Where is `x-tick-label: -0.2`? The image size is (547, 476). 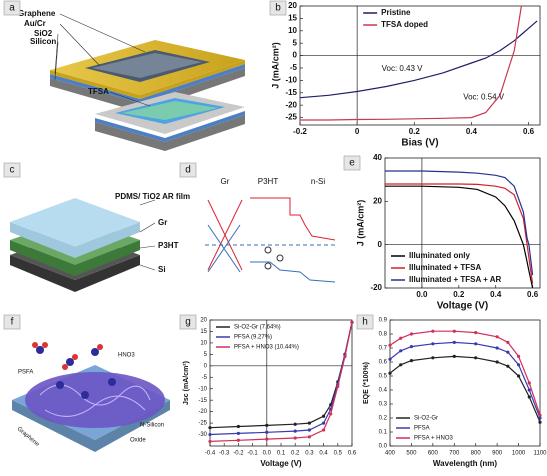
x-tick-label: -0.2 is located at coordinates (300, 131).